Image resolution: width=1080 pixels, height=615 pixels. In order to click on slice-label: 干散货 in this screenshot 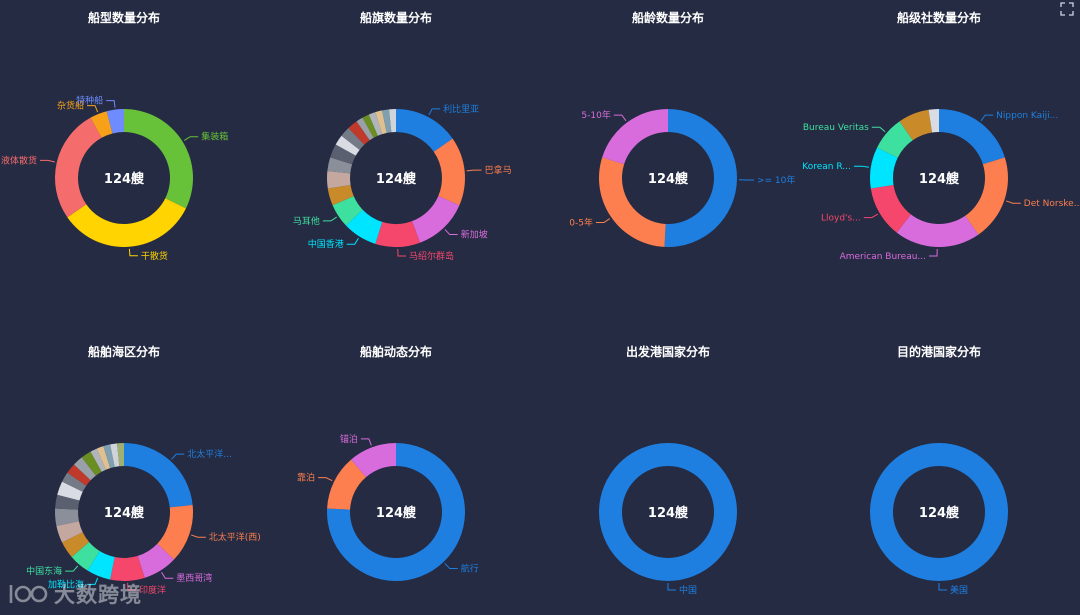, I will do `click(154, 256)`.